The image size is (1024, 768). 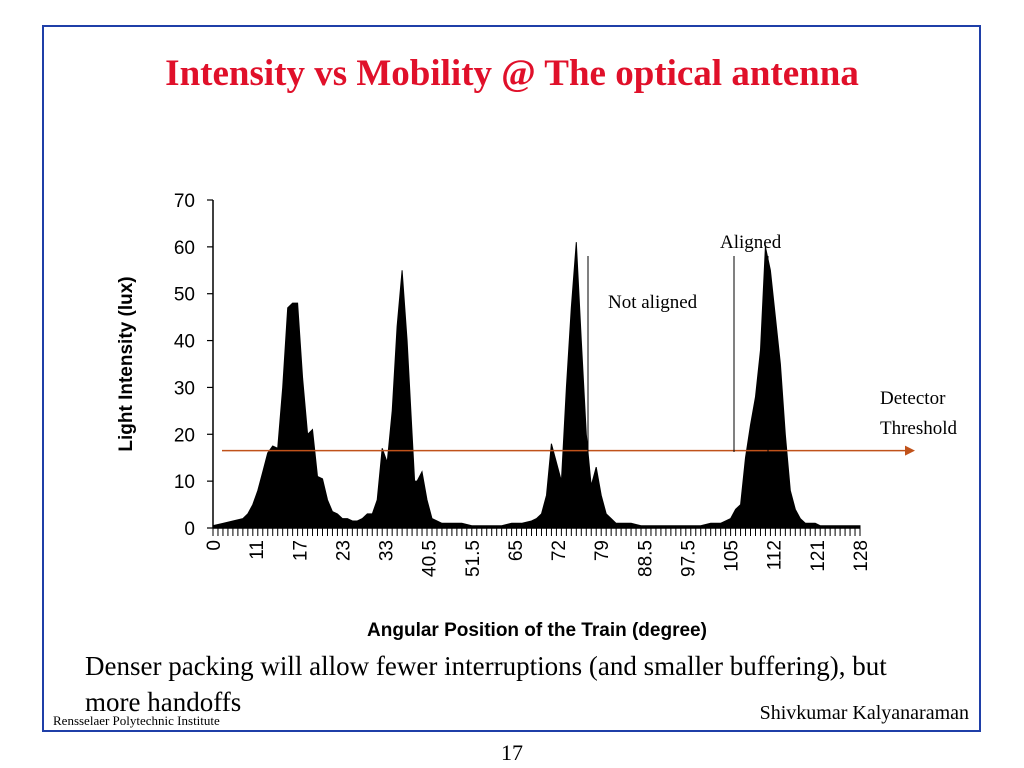 What do you see at coordinates (537, 630) in the screenshot?
I see `x-axis-label: Angular Position of the Train (degree)` at bounding box center [537, 630].